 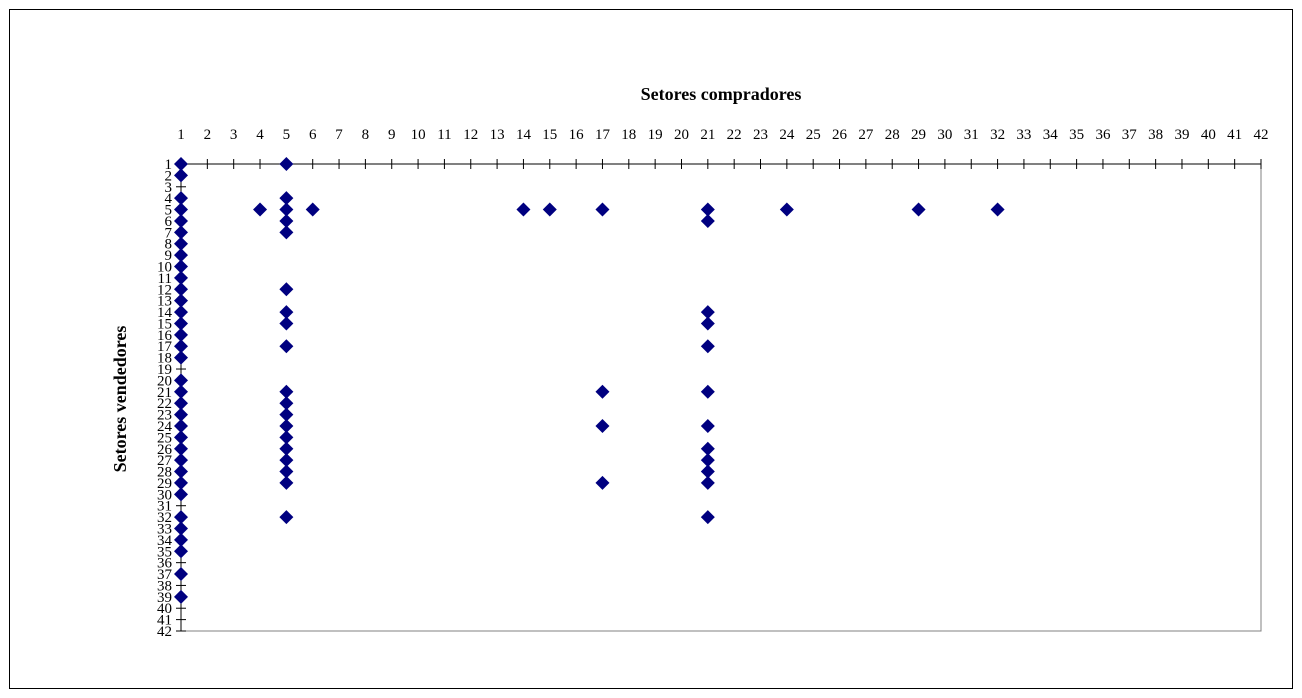 What do you see at coordinates (164, 473) in the screenshot?
I see `y-tick-label: 28` at bounding box center [164, 473].